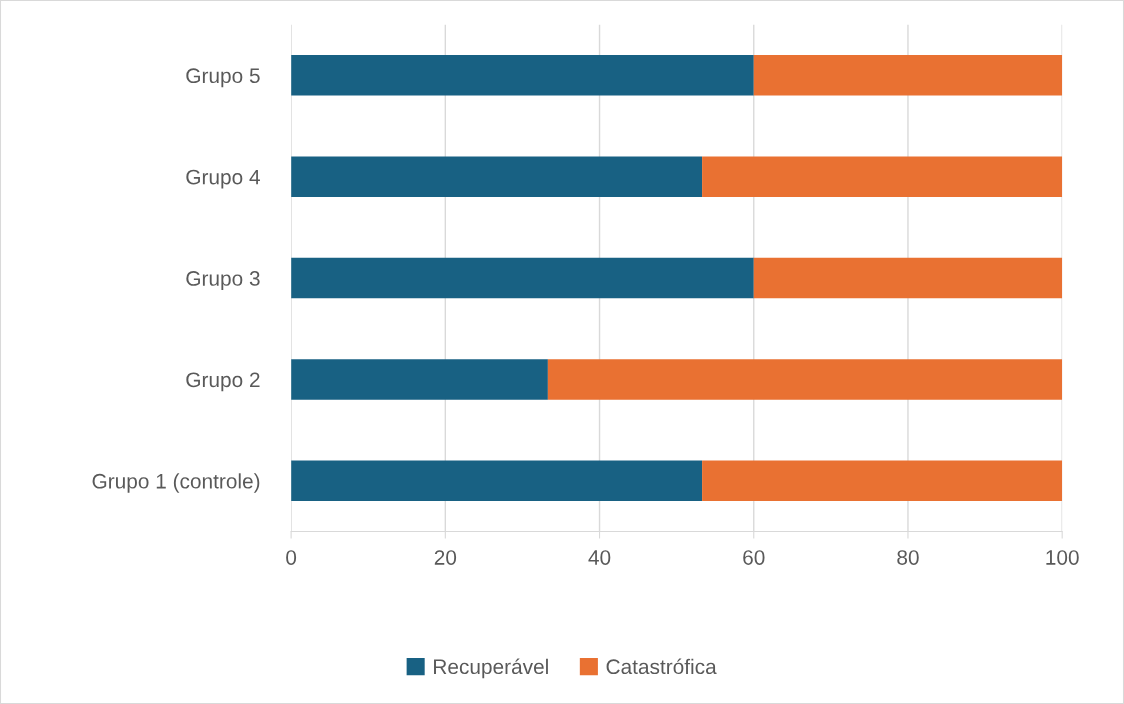 This screenshot has height=704, width=1124. Describe the element at coordinates (176, 483) in the screenshot. I see `y-tick-label: Grupo 1 (controle)` at that location.